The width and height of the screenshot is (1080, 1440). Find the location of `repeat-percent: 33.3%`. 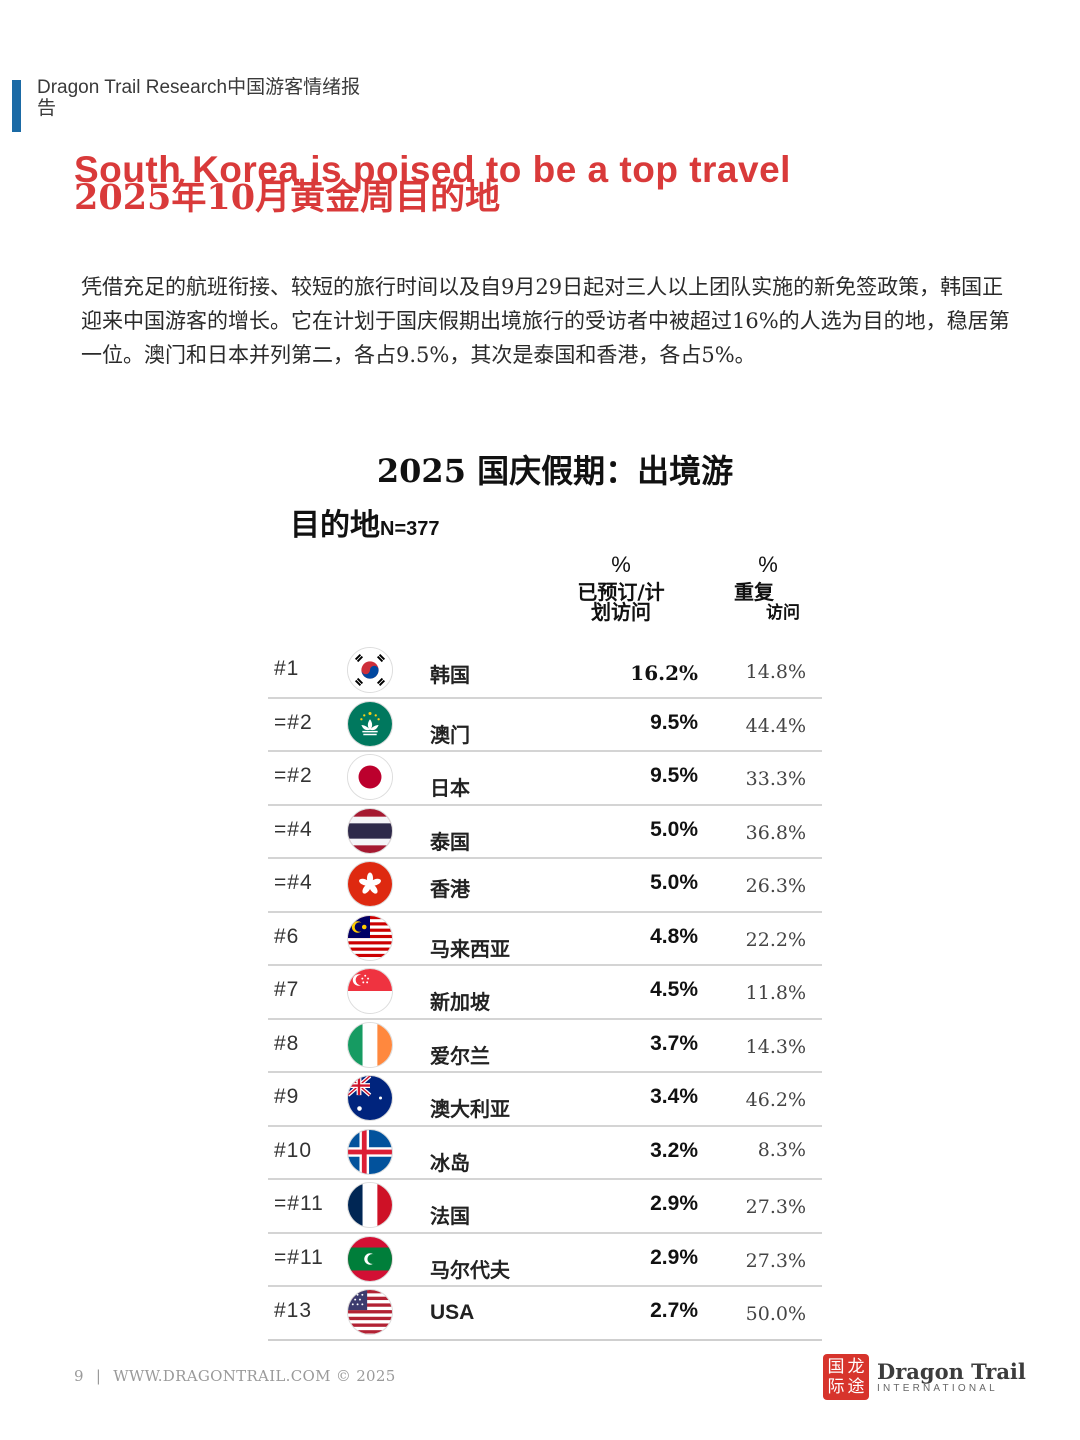

repeat-percent: 33.3% is located at coordinates (775, 779).